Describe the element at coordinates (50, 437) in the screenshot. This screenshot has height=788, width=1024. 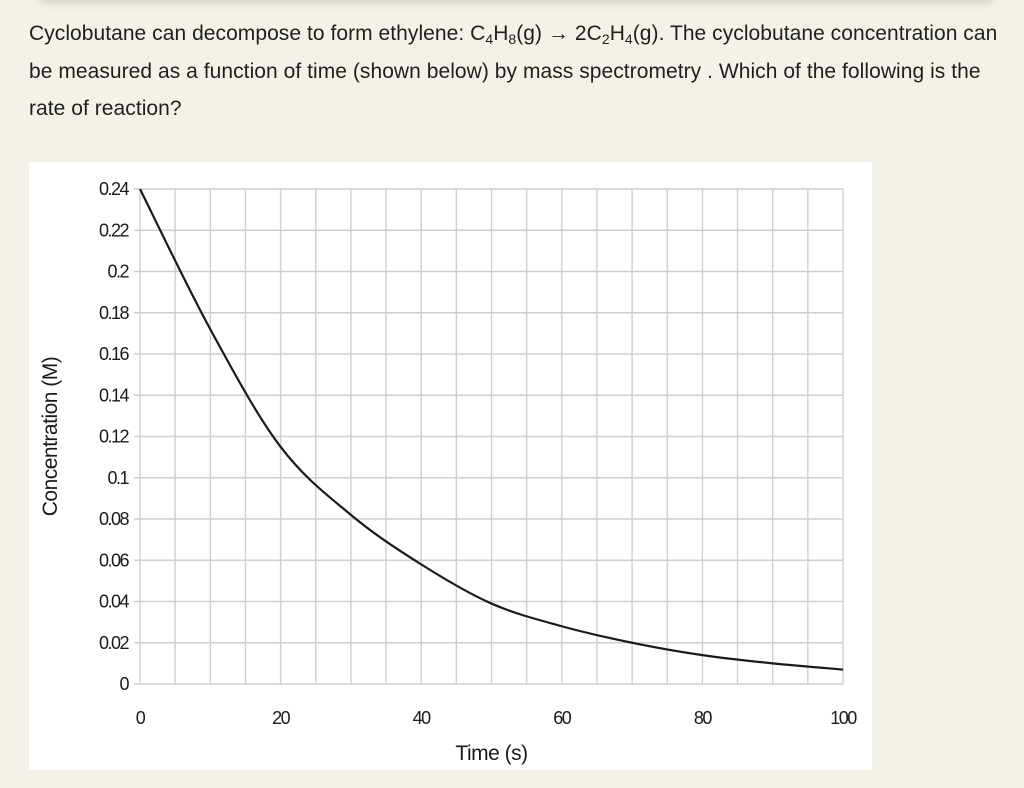
I see `y-axis-title: Concentration (M)` at that location.